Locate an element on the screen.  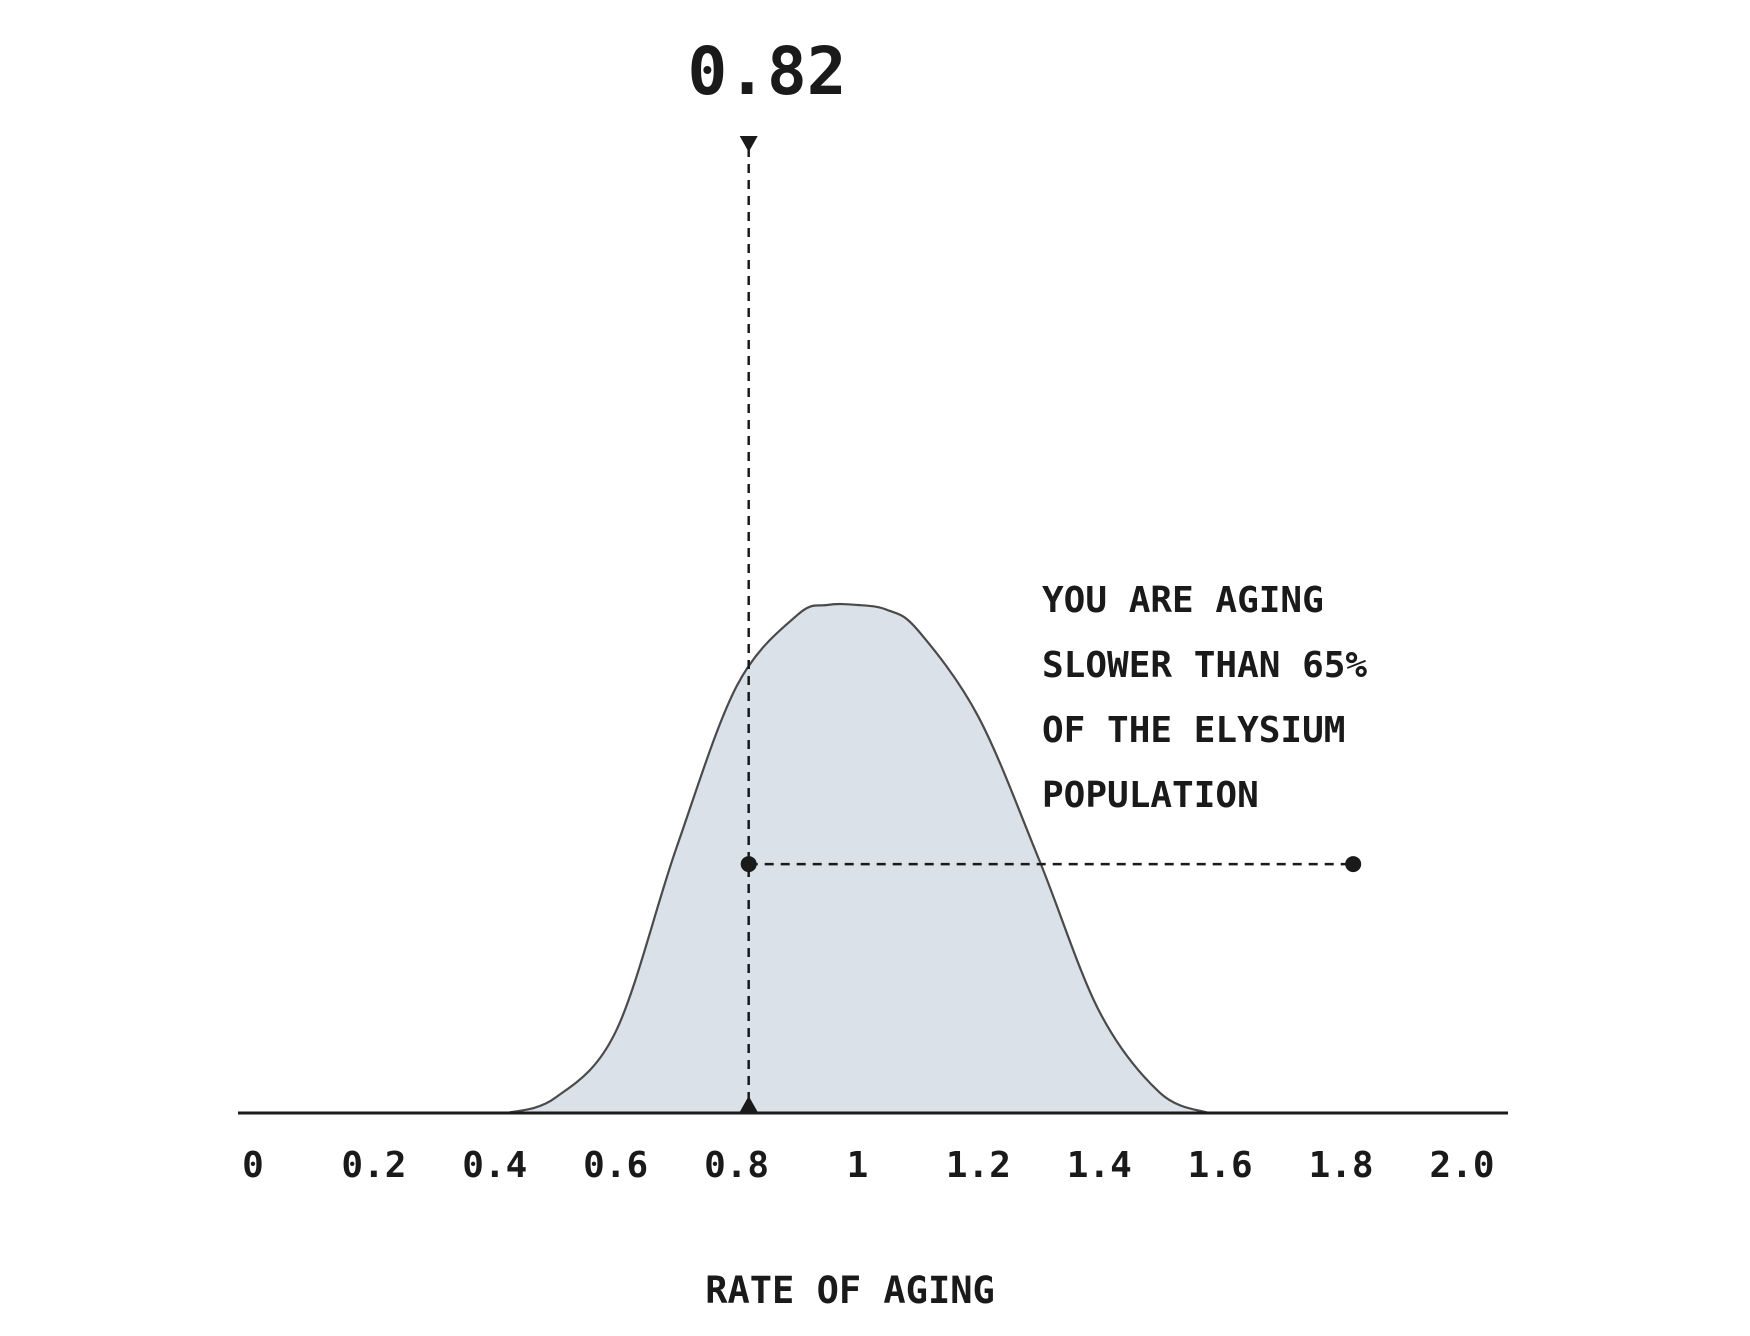
x-tick-label: 1.2 is located at coordinates (978, 1165).